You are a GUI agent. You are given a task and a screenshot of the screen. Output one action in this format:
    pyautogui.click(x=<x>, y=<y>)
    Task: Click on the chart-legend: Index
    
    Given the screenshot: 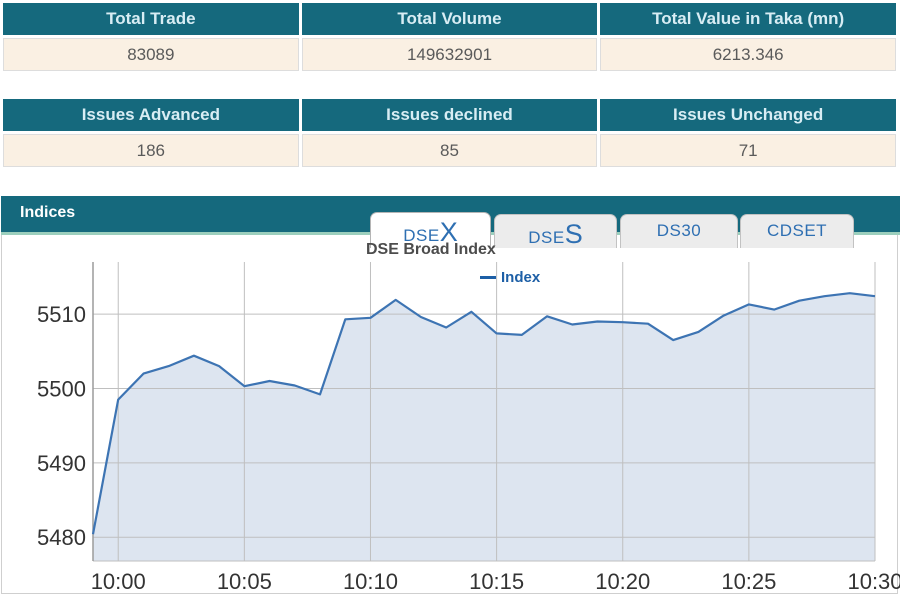 What is the action you would take?
    pyautogui.click(x=510, y=277)
    